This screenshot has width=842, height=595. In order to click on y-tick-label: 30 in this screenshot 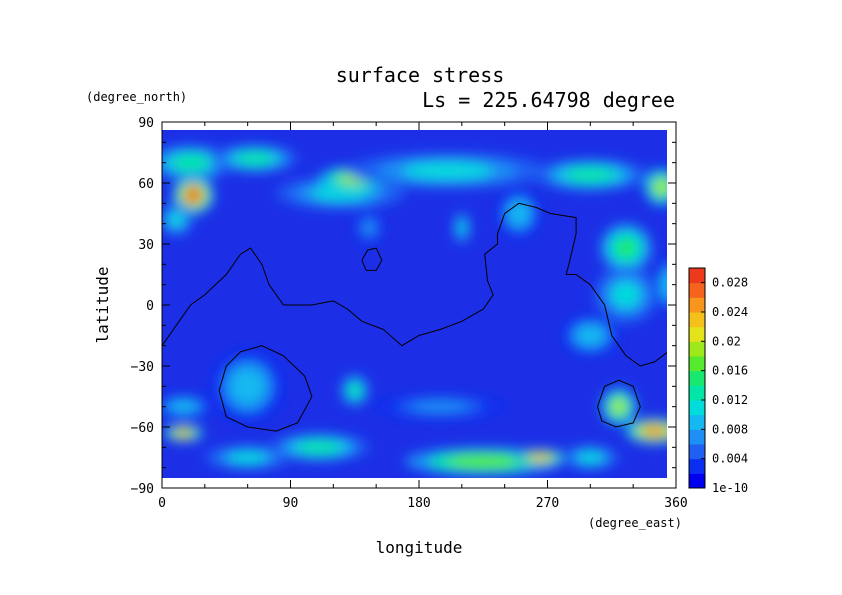, I will do `click(146, 245)`.